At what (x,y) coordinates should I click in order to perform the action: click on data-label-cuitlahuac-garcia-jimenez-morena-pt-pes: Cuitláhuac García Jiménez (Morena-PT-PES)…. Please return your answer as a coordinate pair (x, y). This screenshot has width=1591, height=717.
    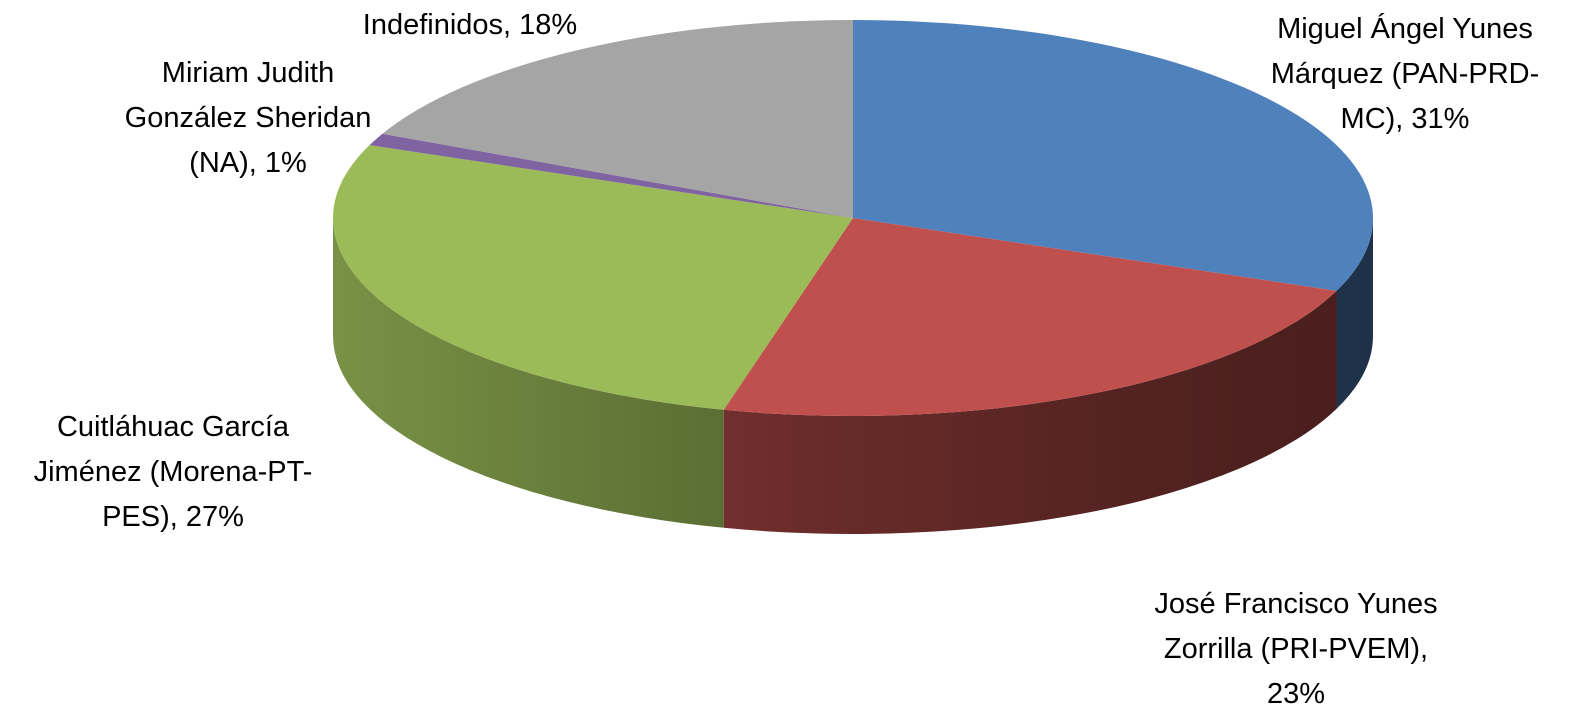
    Looking at the image, I should click on (173, 472).